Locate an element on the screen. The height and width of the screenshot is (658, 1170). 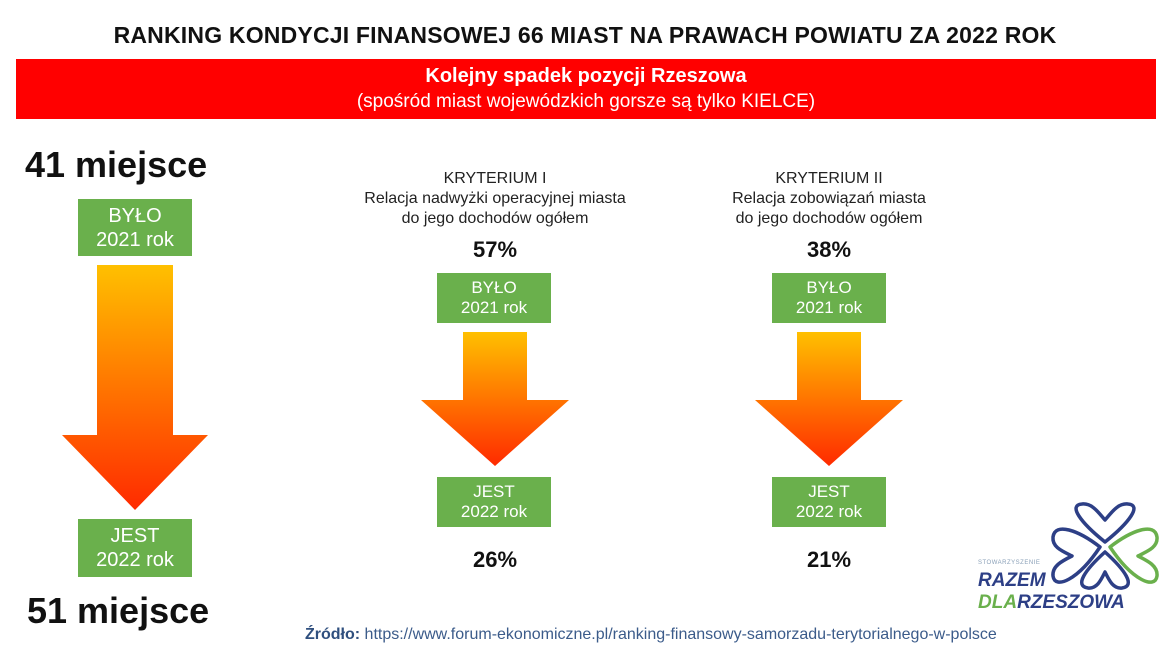
was-label: BYŁO is located at coordinates (135, 216).